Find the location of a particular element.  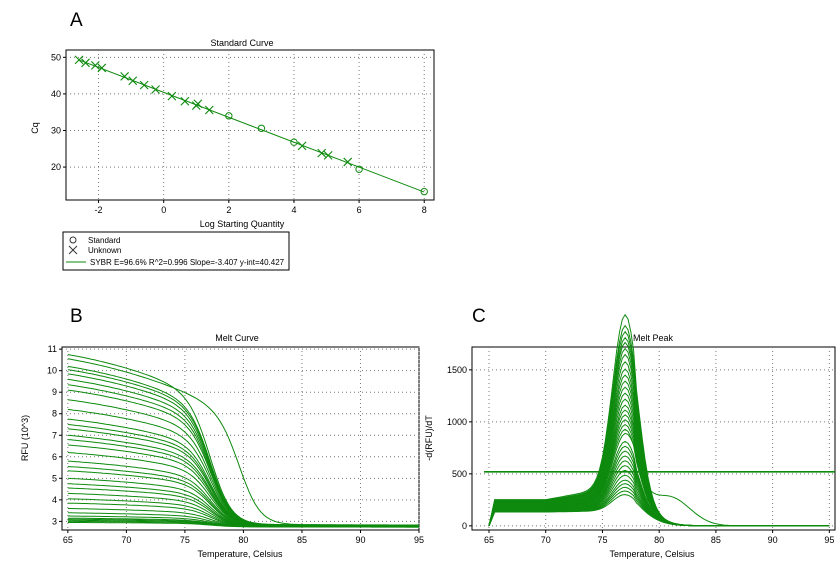

y-tick-label: 10 is located at coordinates (52, 371).